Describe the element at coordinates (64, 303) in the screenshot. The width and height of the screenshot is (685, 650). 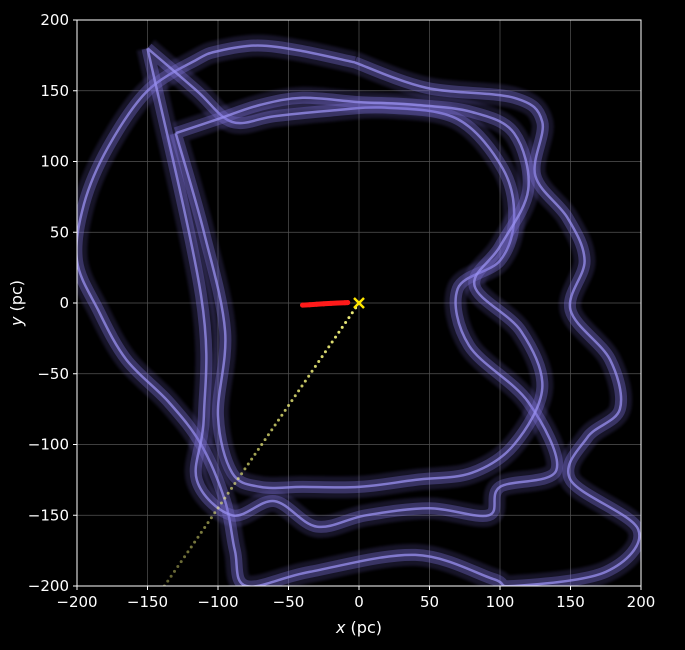
I see `y-tick-label: 0` at that location.